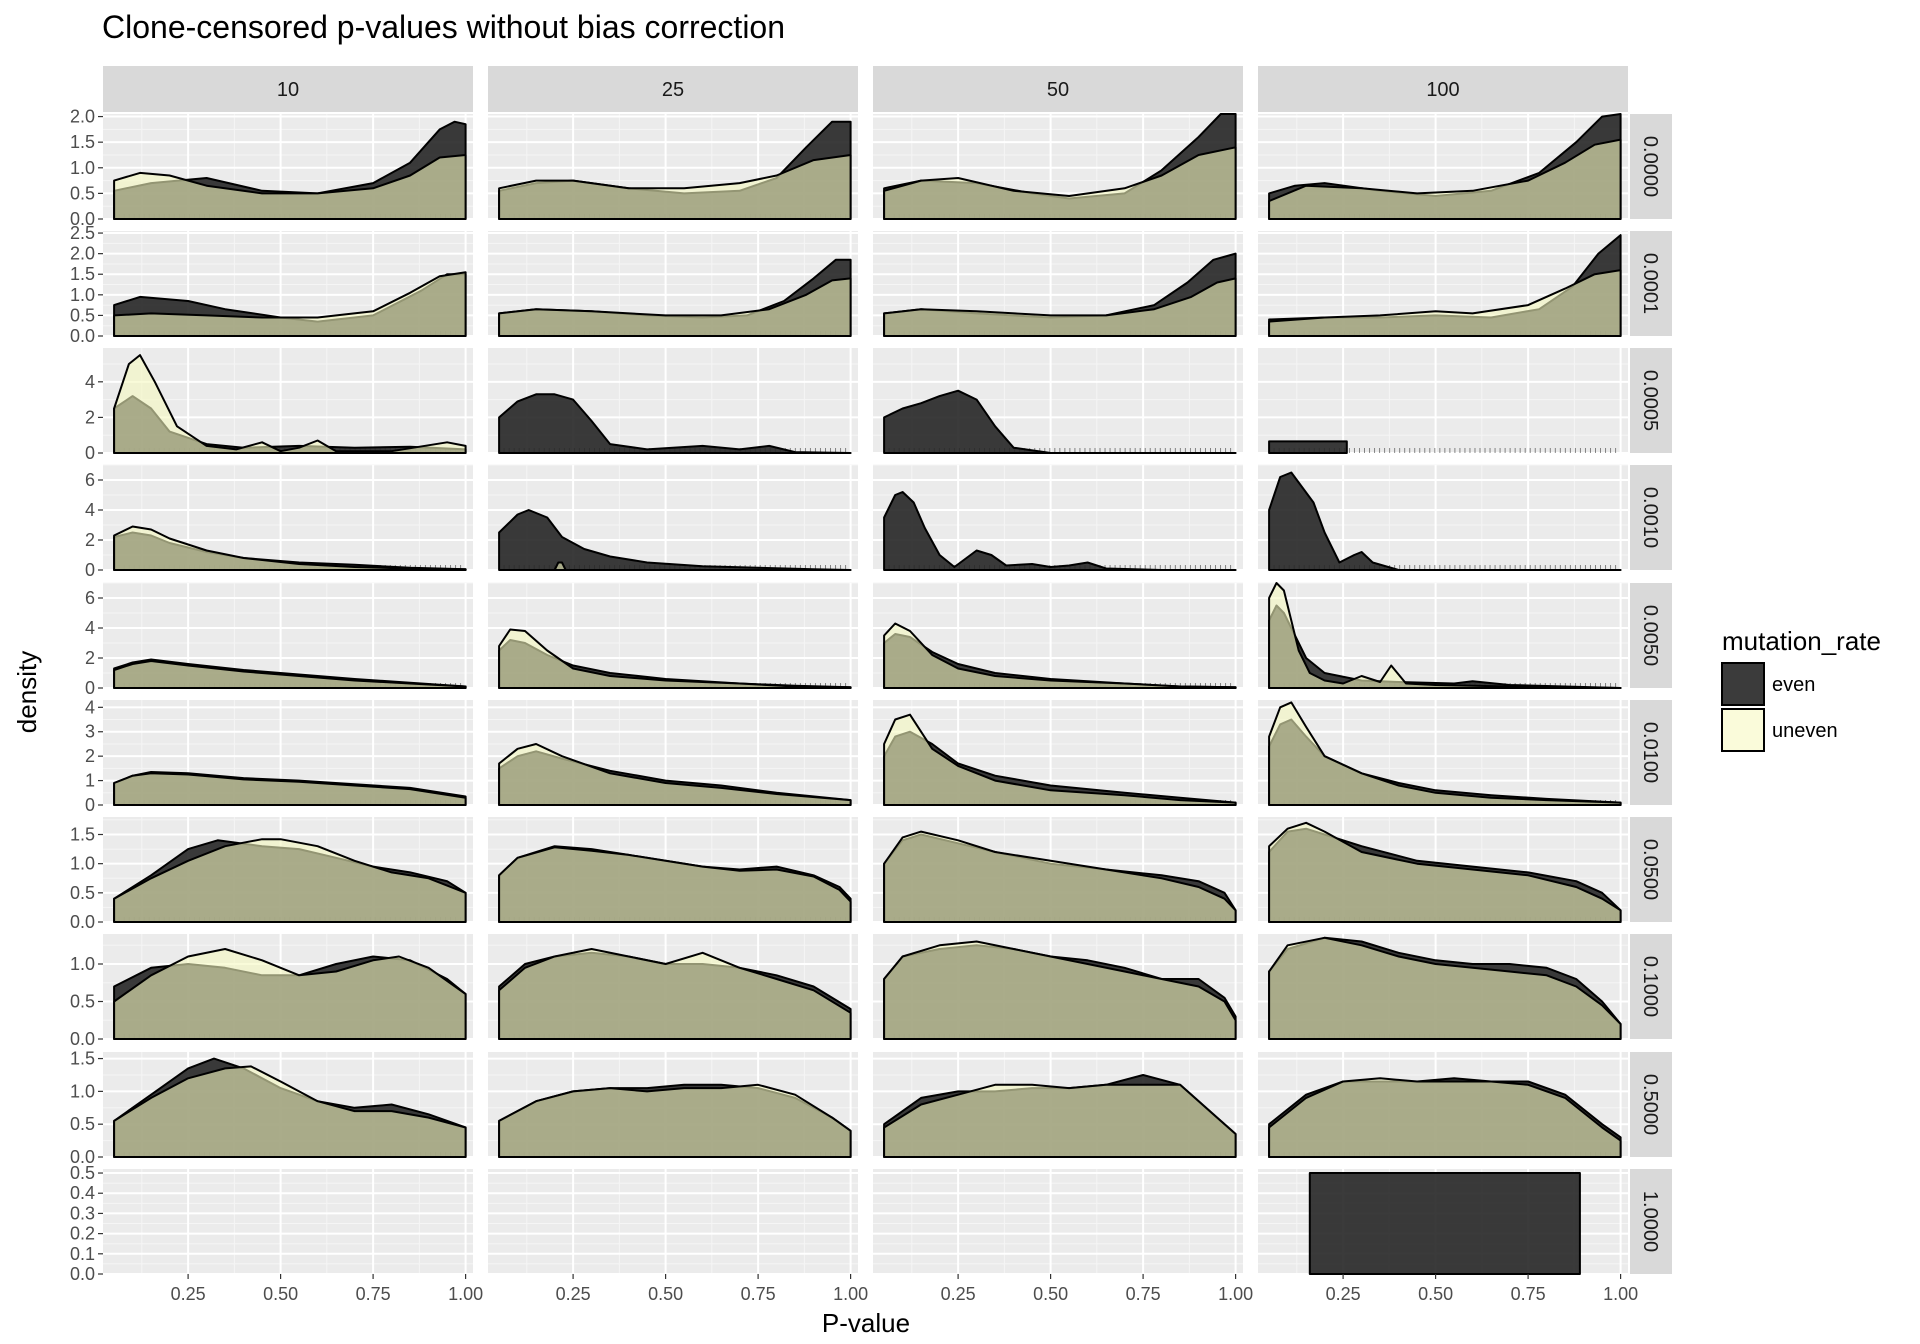  Describe the element at coordinates (90, 781) in the screenshot. I see `y-tick-label: 1` at that location.